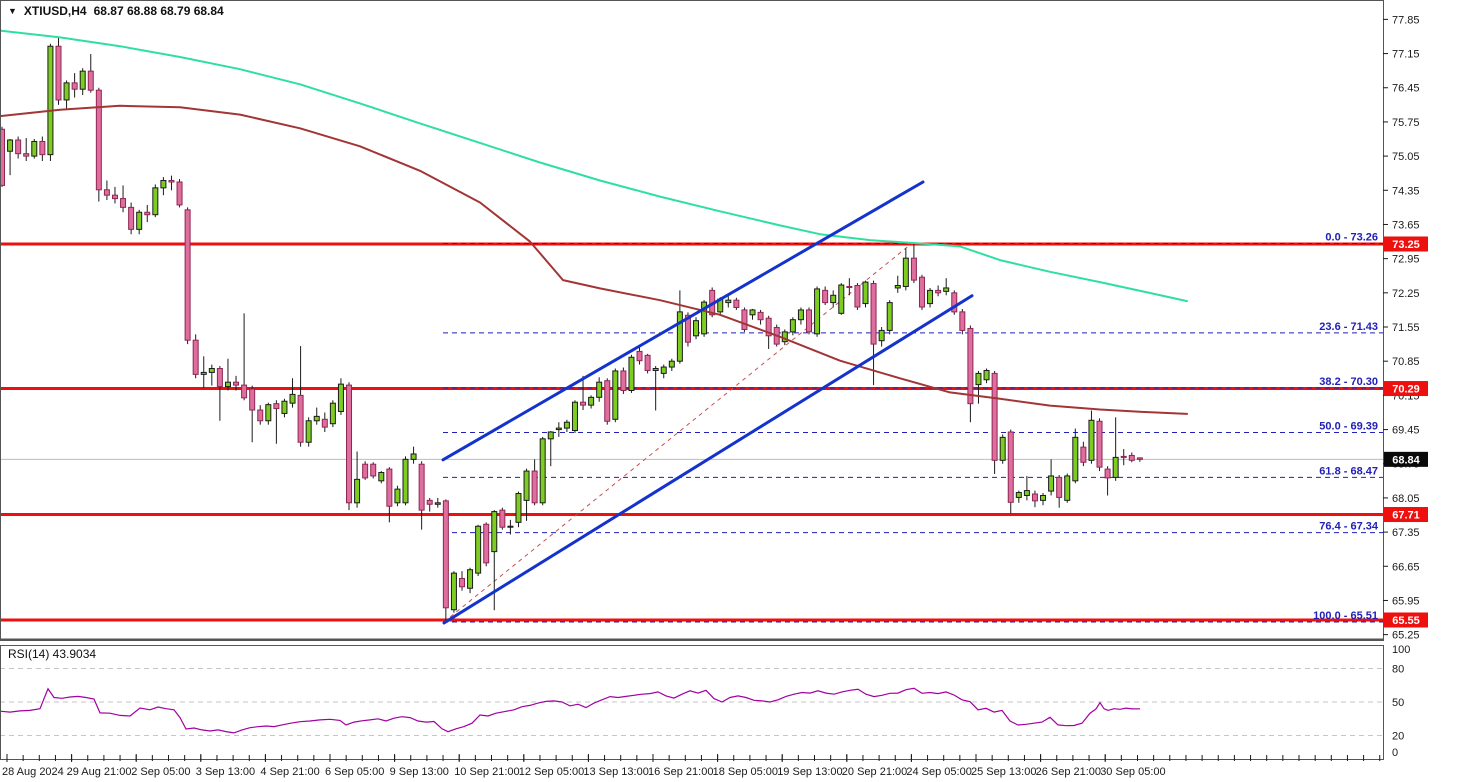 The height and width of the screenshot is (782, 1479). I want to click on rsi-axis: 100 80 50 20 0, so click(1401, 701).